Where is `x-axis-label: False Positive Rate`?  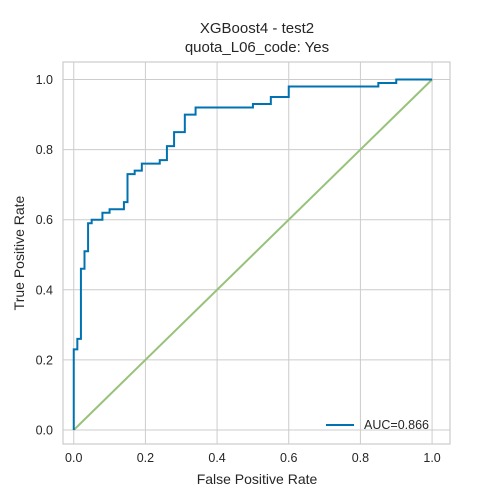
x-axis-label: False Positive Rate is located at coordinates (257, 479).